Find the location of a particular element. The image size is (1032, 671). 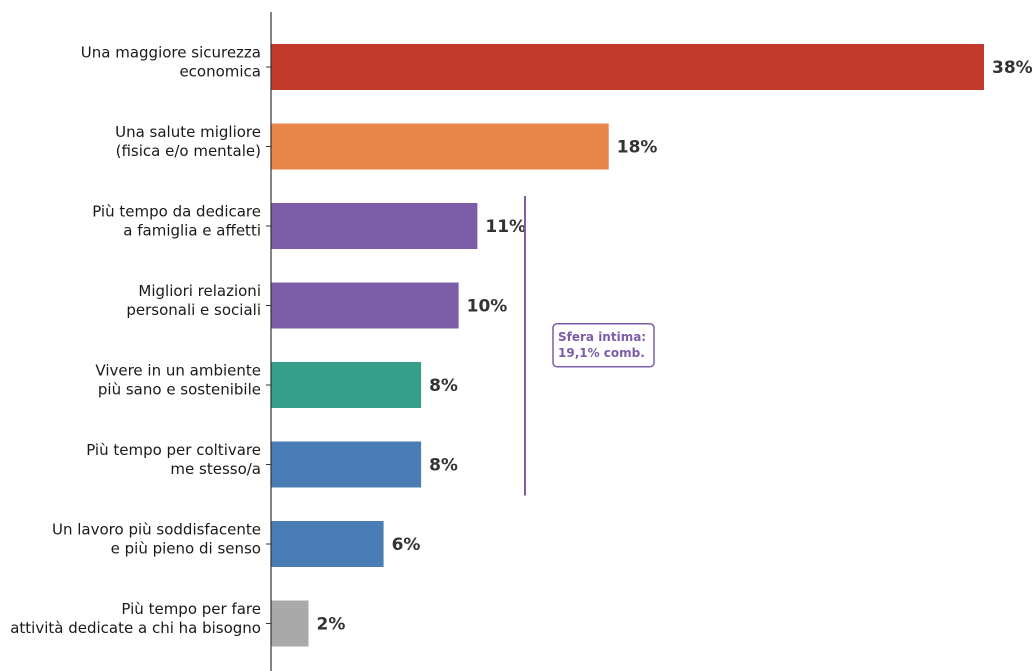

category-label: (fisica e/o mentale) is located at coordinates (188, 151).